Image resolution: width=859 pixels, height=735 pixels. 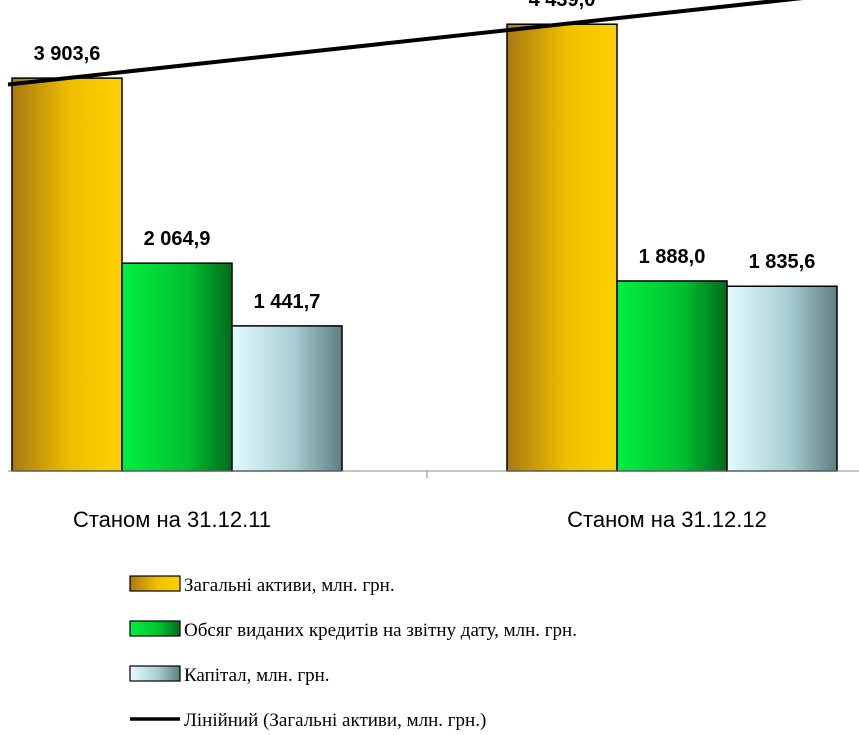 What do you see at coordinates (420, 519) in the screenshot?
I see `category-labels-layer: Станом на 31.12.11 Станом на 31.12.12` at bounding box center [420, 519].